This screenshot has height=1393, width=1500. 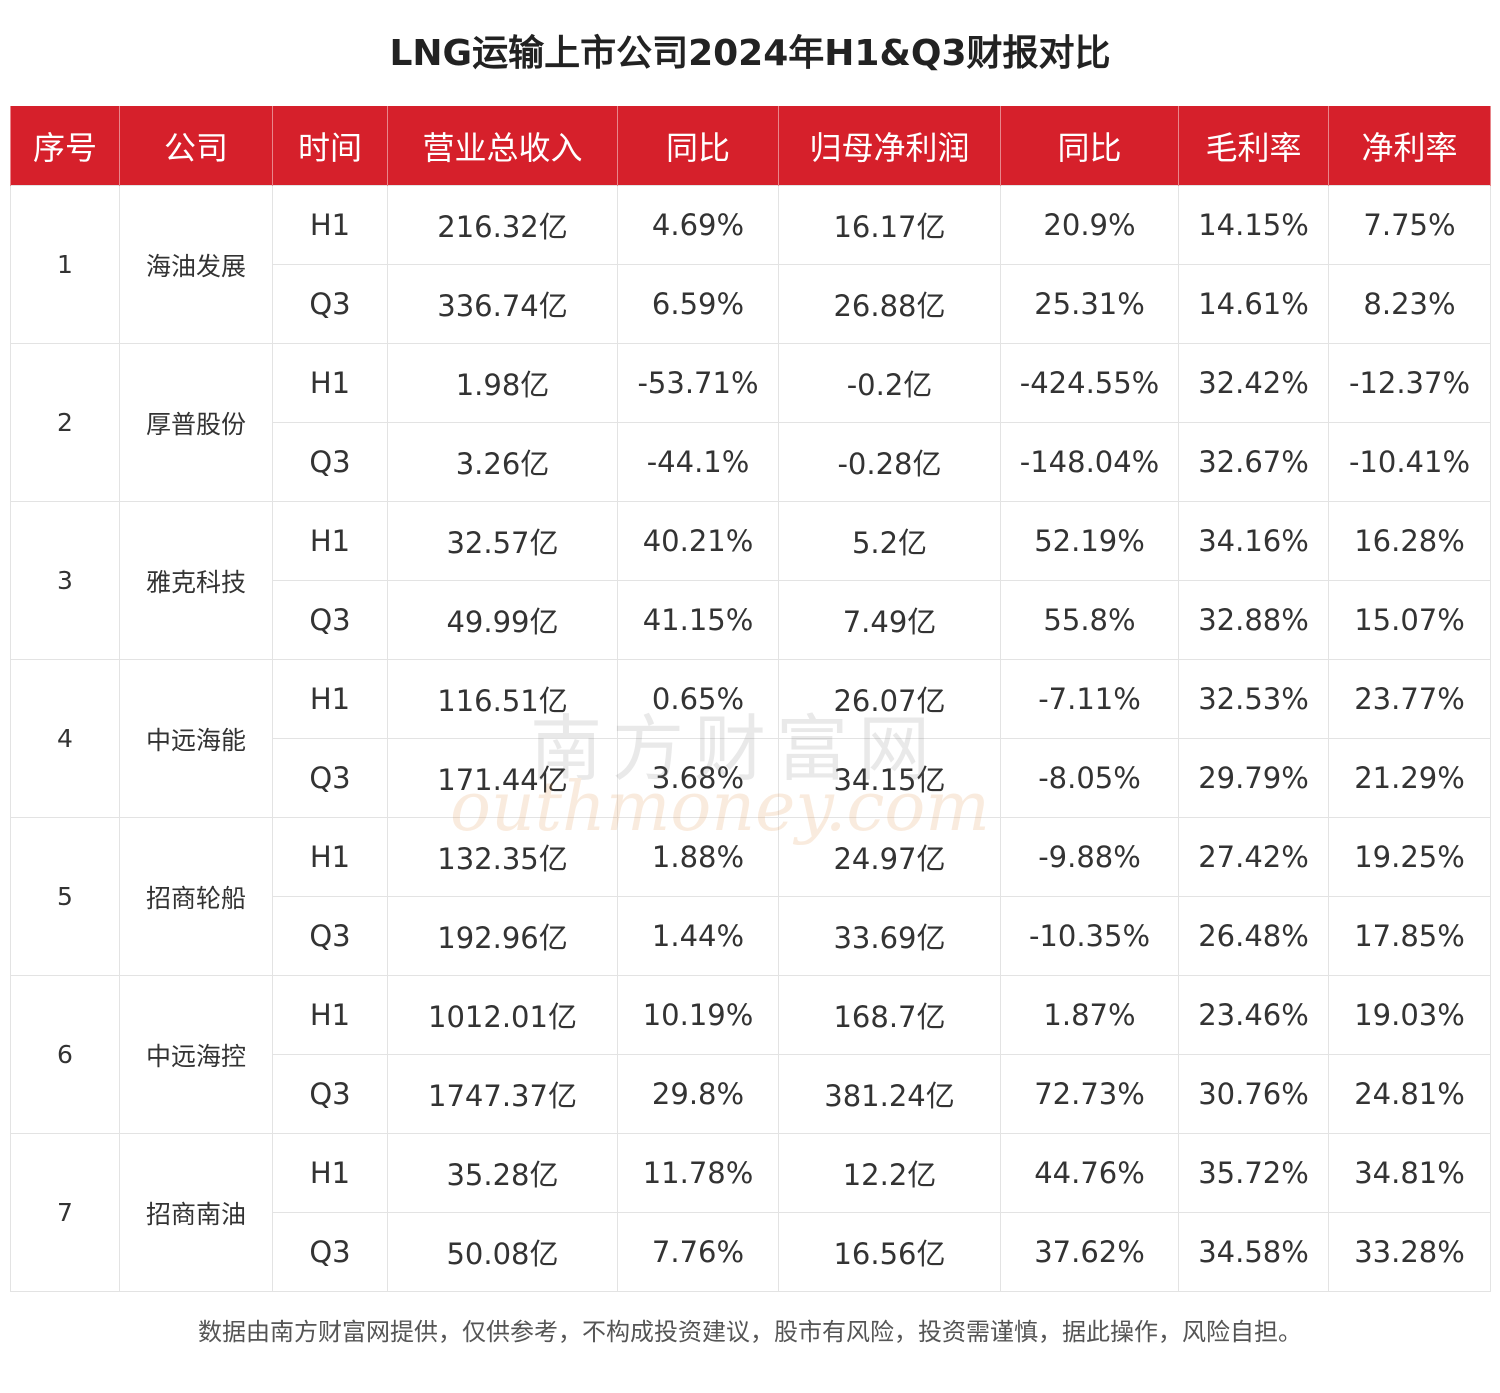 I want to click on index-cell: 4, so click(x=65, y=738).